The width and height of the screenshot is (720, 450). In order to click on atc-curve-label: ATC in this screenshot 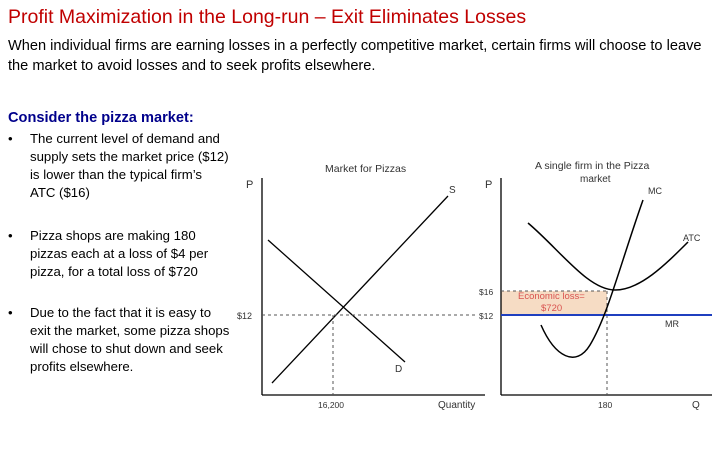, I will do `click(692, 238)`.